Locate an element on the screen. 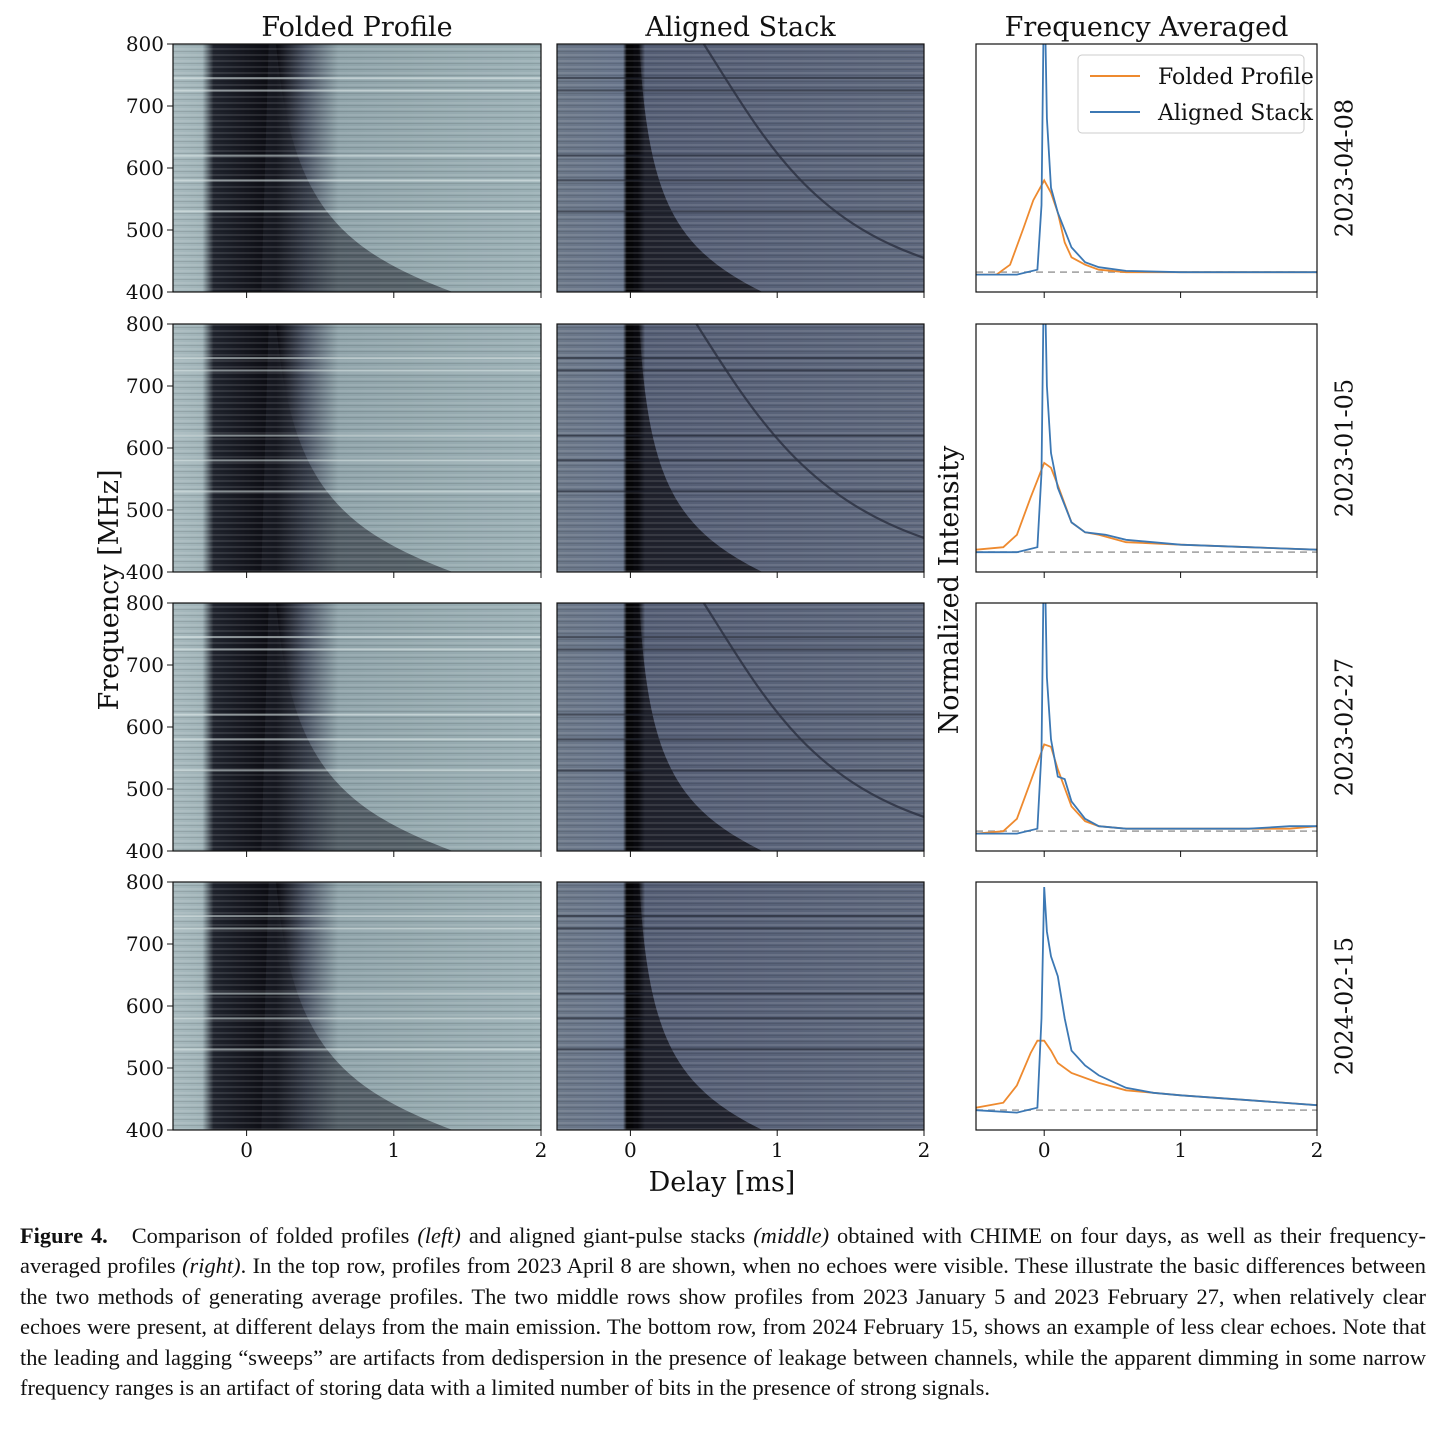 The image size is (1455, 1433). caption-label: Figure 4. is located at coordinates (64, 1235).